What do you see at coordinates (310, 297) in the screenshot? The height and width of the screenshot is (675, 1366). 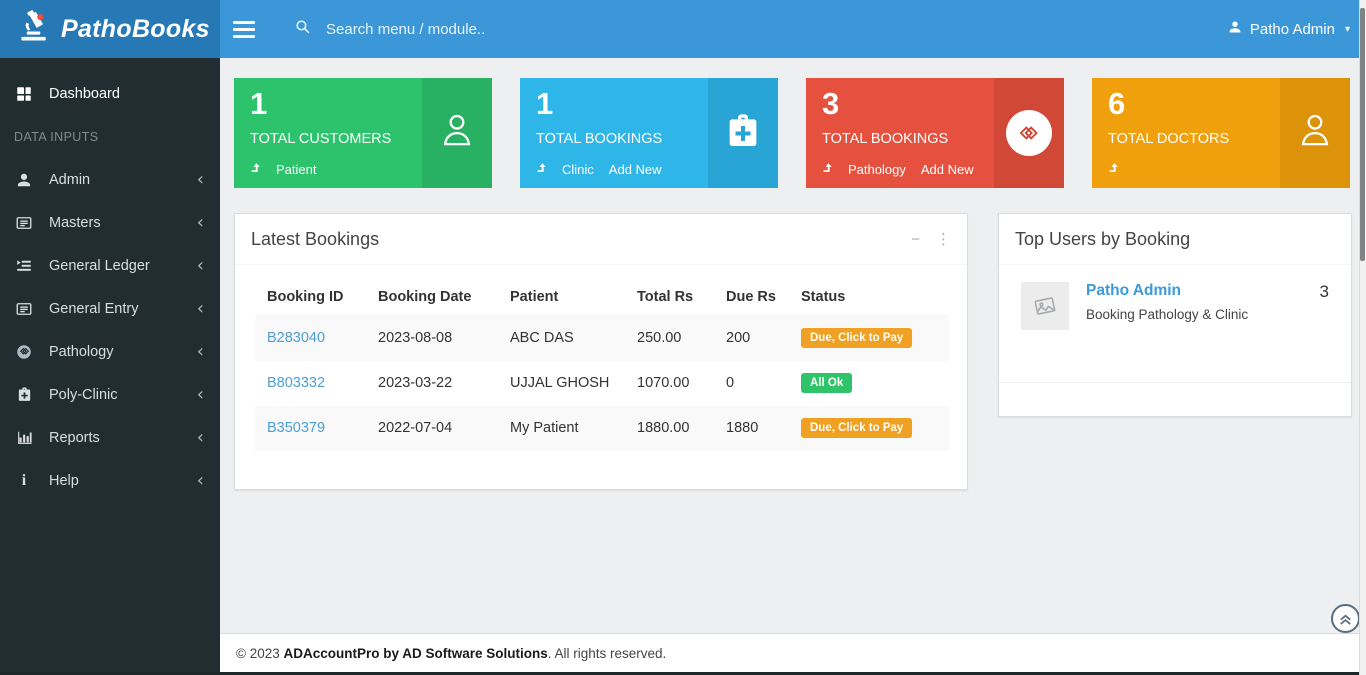 I see `col-booking-id: Booking ID` at bounding box center [310, 297].